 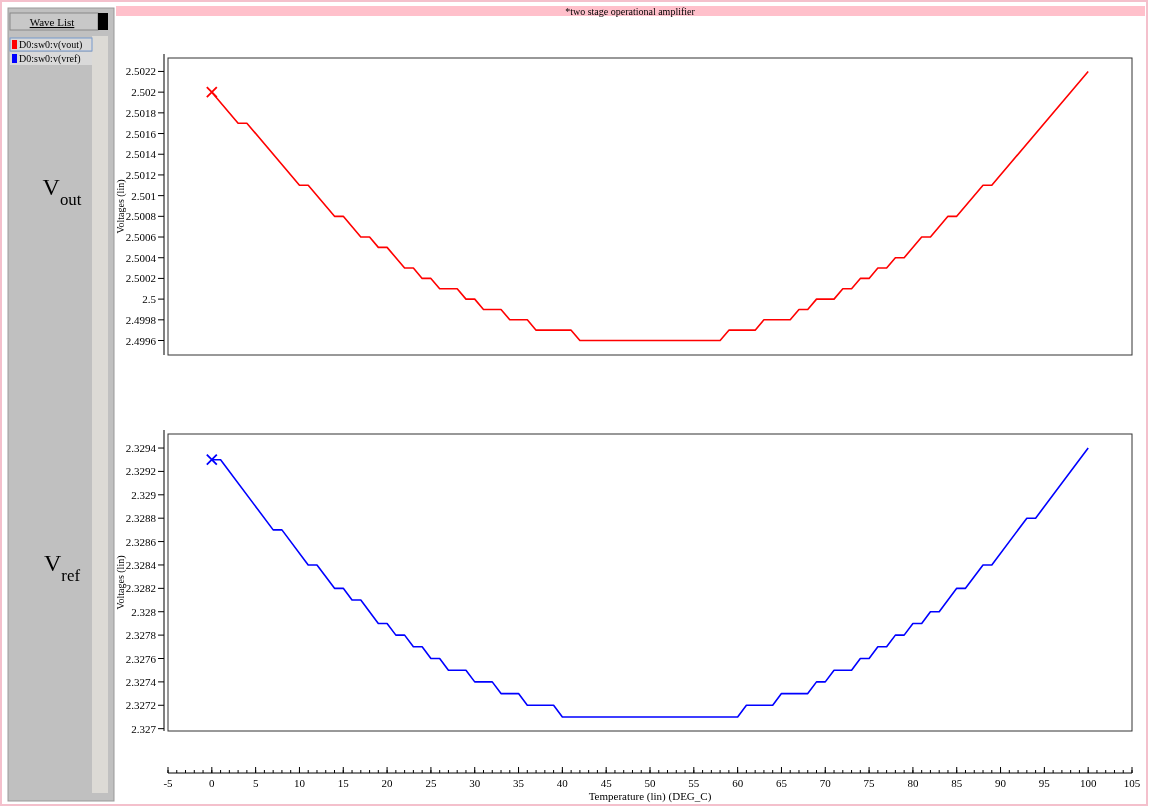 What do you see at coordinates (650, 783) in the screenshot?
I see `x-tick-label: 50` at bounding box center [650, 783].